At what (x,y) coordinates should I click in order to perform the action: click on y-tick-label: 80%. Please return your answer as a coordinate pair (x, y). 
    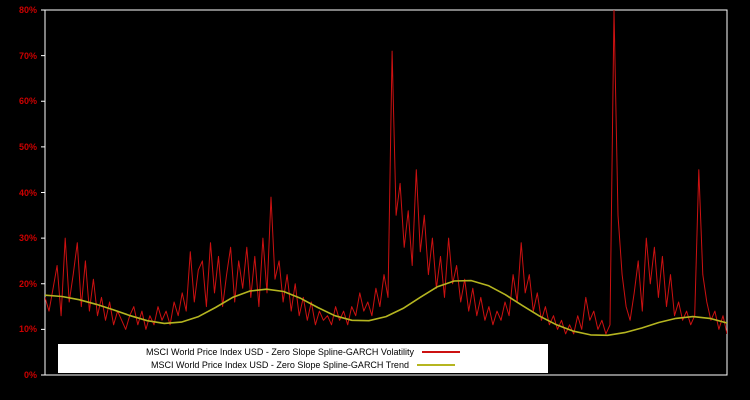
    Looking at the image, I should click on (27, 10).